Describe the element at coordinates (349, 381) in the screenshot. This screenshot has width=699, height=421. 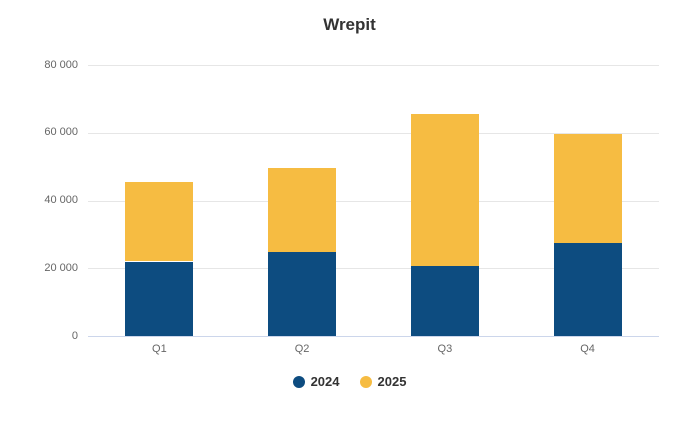
I see `legend: 2024 2025` at that location.